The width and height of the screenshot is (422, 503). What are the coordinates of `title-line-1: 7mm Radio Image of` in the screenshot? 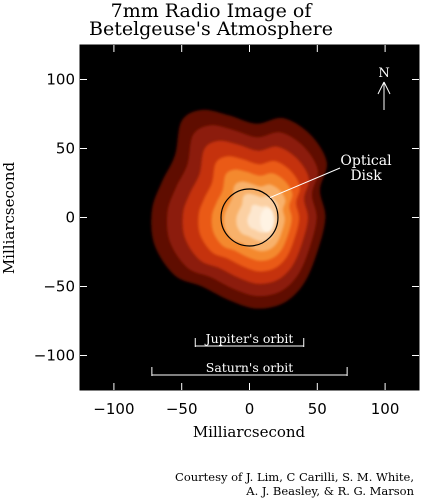 It's located at (211, 11).